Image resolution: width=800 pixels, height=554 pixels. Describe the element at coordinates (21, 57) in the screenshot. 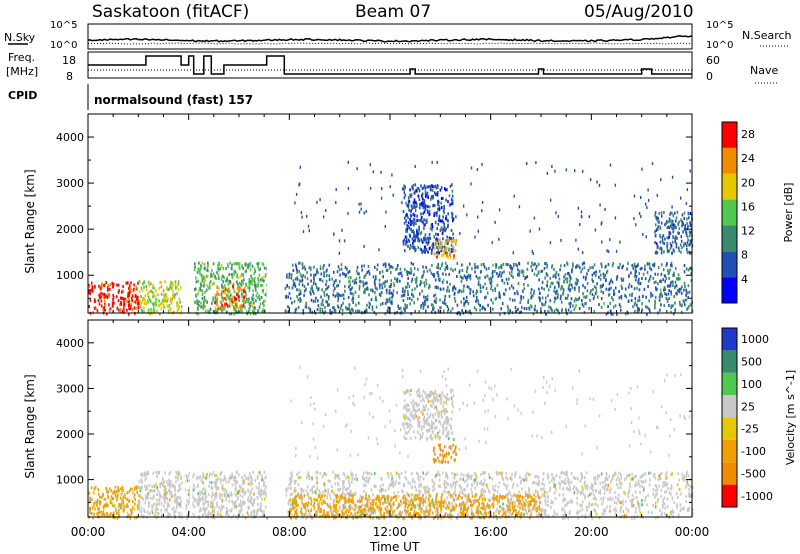

I see `freq-label-line1: Freq.` at that location.